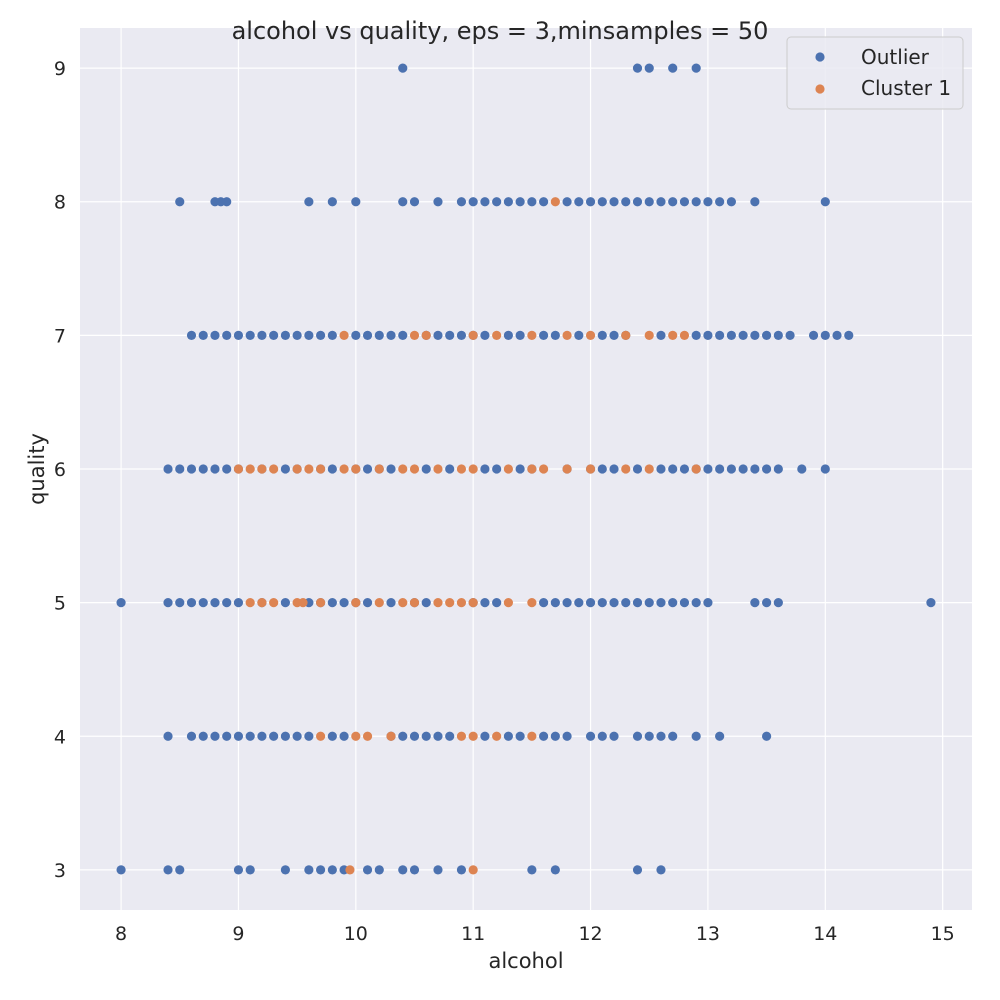 This screenshot has width=1000, height=1000. What do you see at coordinates (590, 934) in the screenshot?
I see `x-tick-label: 12` at bounding box center [590, 934].